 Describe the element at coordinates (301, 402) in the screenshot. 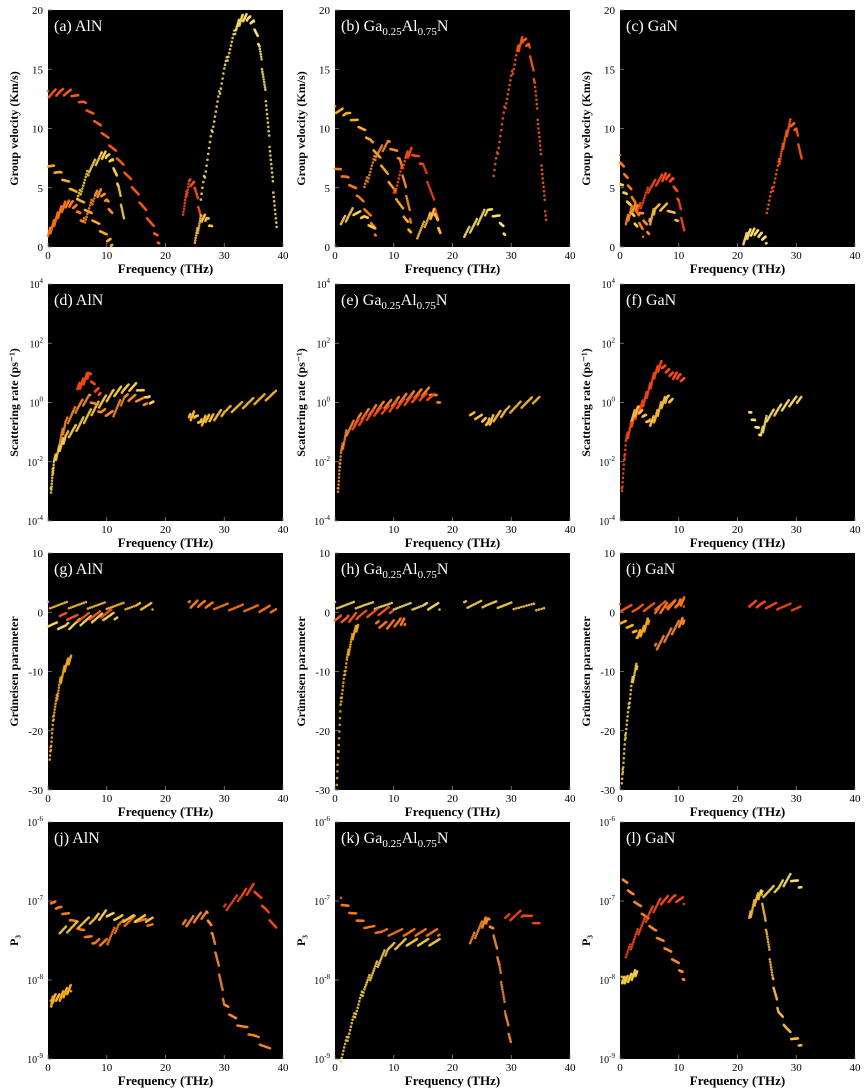

I see `y-axis-label: Scattering rate (ps⁻¹)` at that location.